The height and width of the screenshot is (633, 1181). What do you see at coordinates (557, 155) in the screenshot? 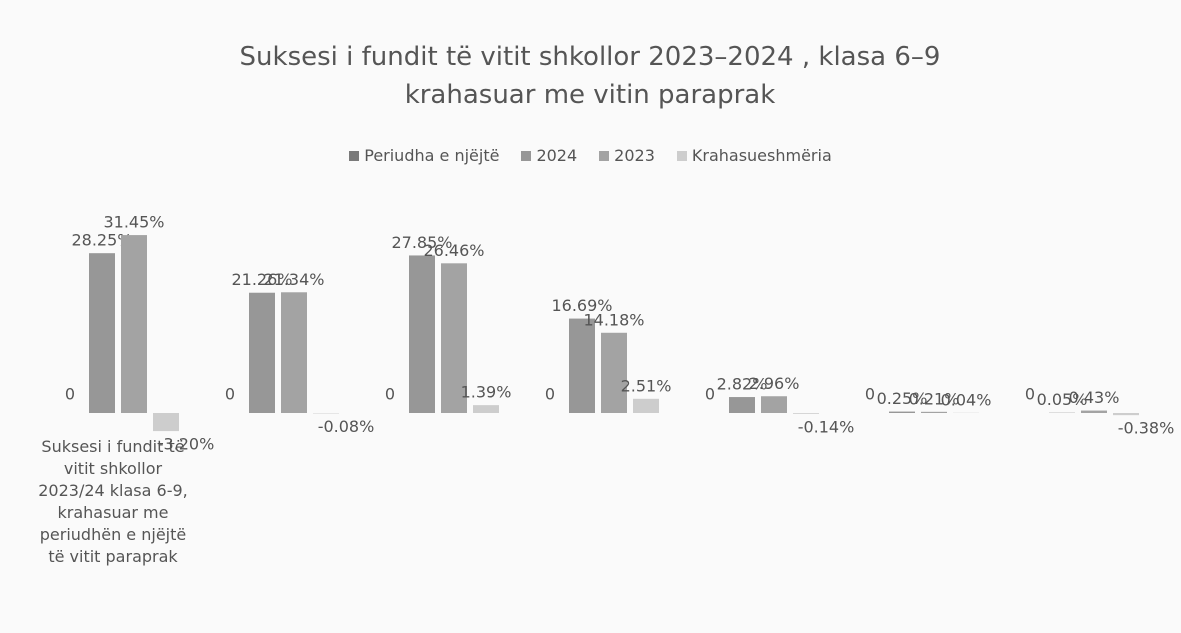
I see `legend-label: 2024` at bounding box center [557, 155].